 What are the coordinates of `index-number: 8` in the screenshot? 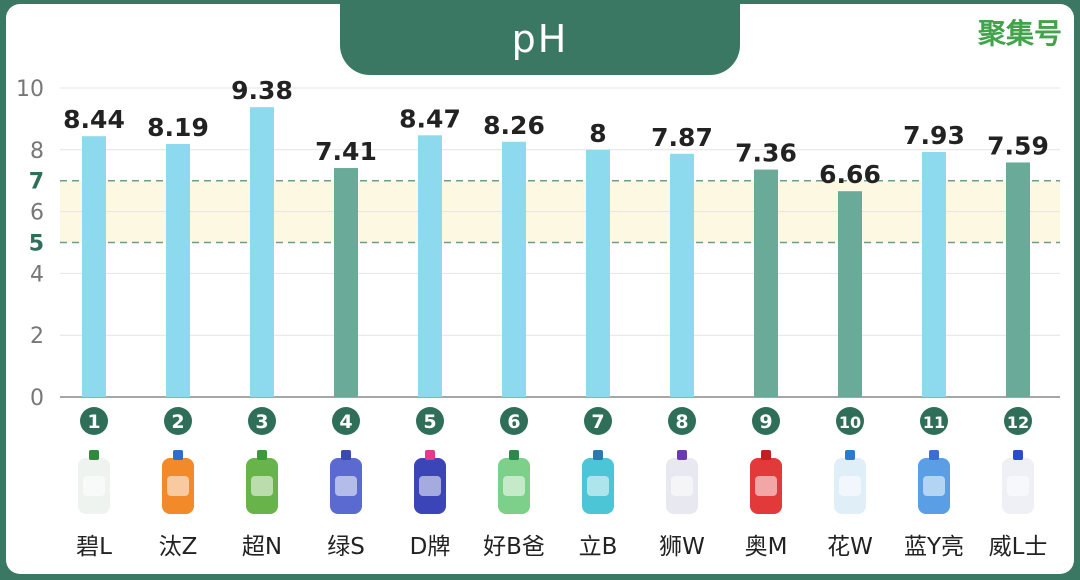 It's located at (681, 422).